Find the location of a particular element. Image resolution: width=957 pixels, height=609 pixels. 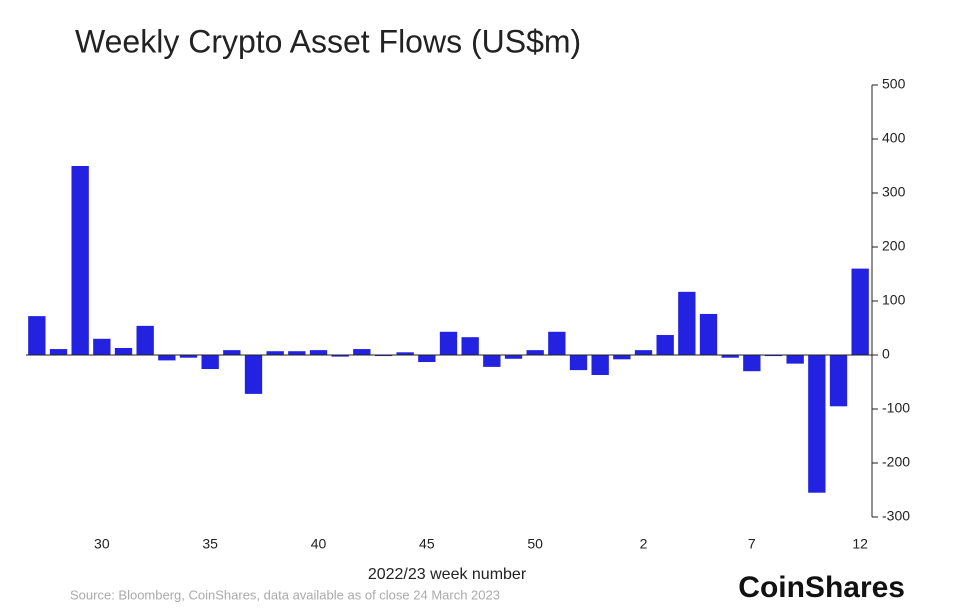

chart-title: Weekly Crypto Asset Flows (US$m) is located at coordinates (328, 41).